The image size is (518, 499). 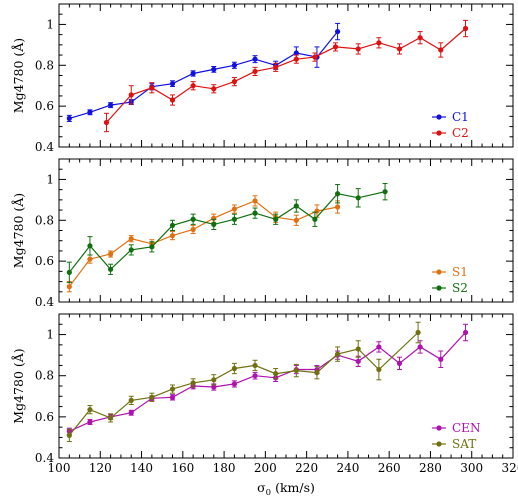 I want to click on x-tick-label: 140, so click(x=141, y=468).